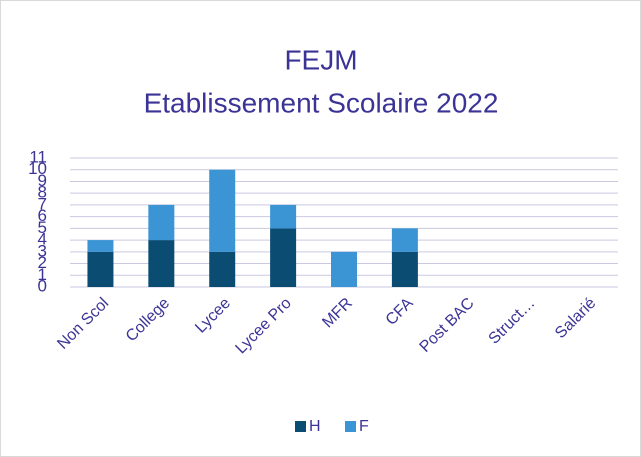 The image size is (641, 457). Describe the element at coordinates (38, 156) in the screenshot. I see `y-tick-label: 11` at that location.